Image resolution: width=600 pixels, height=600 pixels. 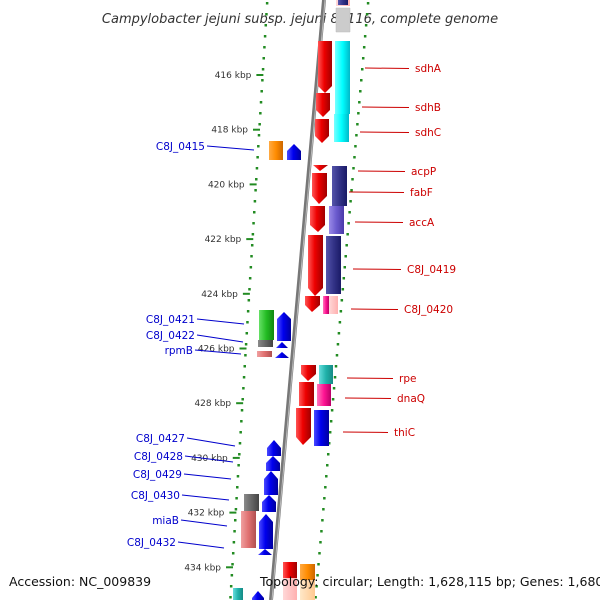 What do you see at coordinates (342, 77) in the screenshot?
I see `sdhA-cyan-block` at bounding box center [342, 77].